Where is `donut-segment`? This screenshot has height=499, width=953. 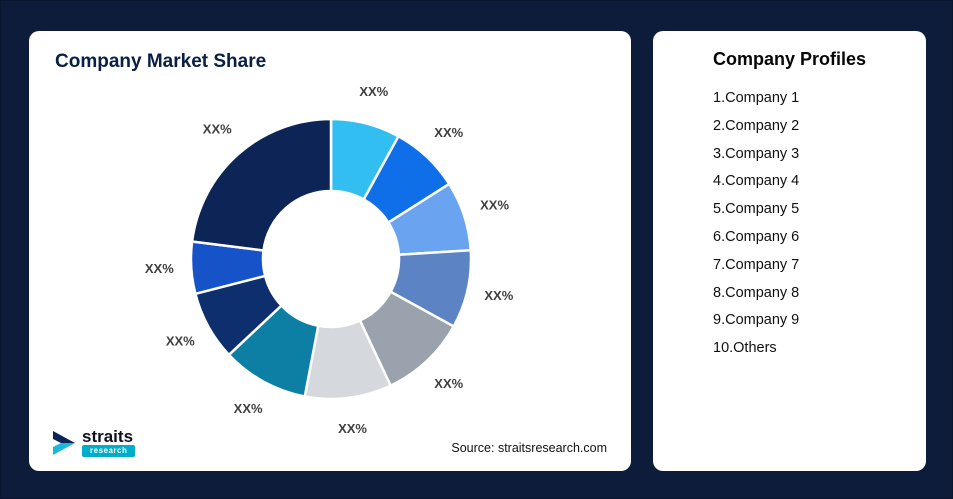 donut-segment is located at coordinates (261, 184).